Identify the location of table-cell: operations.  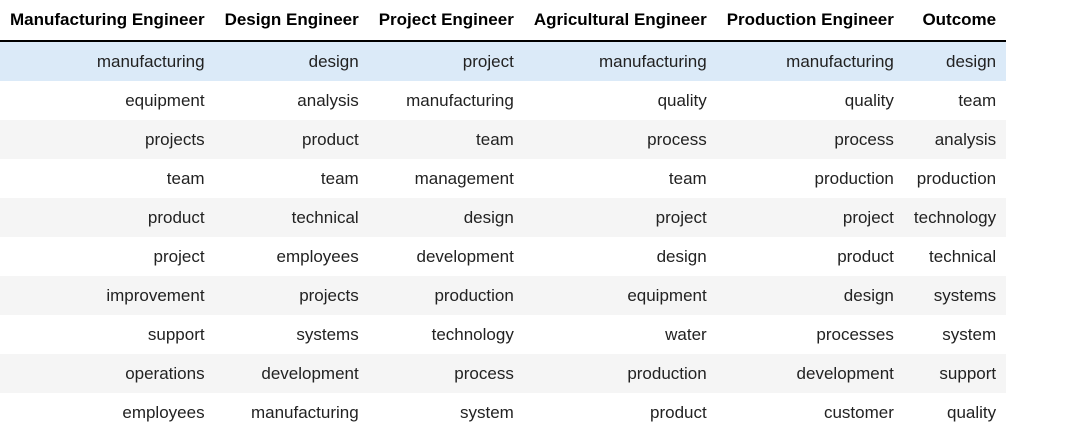
(107, 373).